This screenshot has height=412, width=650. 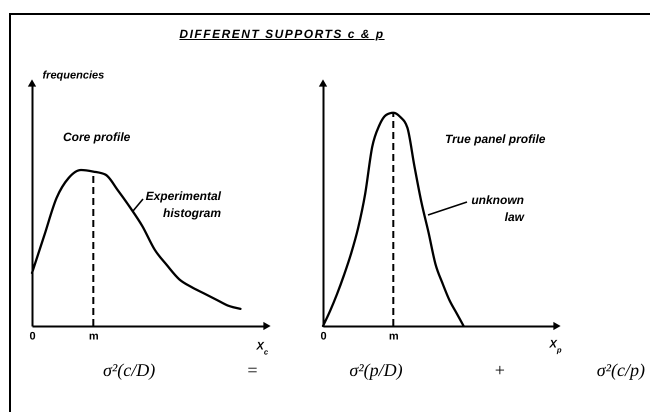 I want to click on x-axis-title: X$_{p}$, so click(x=555, y=346).